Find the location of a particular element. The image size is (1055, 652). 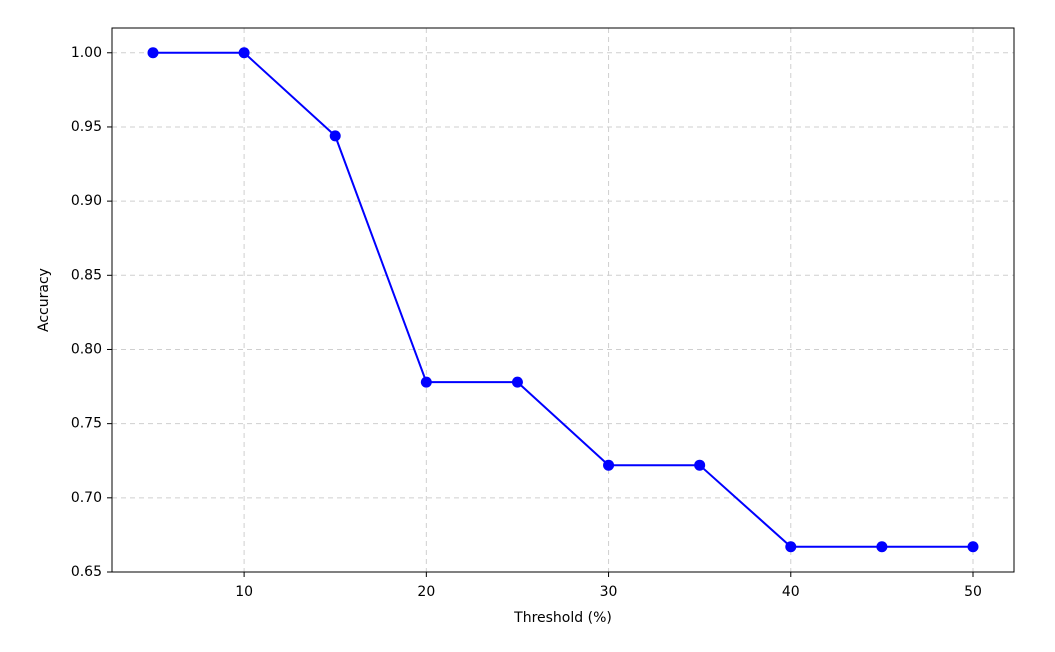

y-tick-label: 0.85 is located at coordinates (86, 275).